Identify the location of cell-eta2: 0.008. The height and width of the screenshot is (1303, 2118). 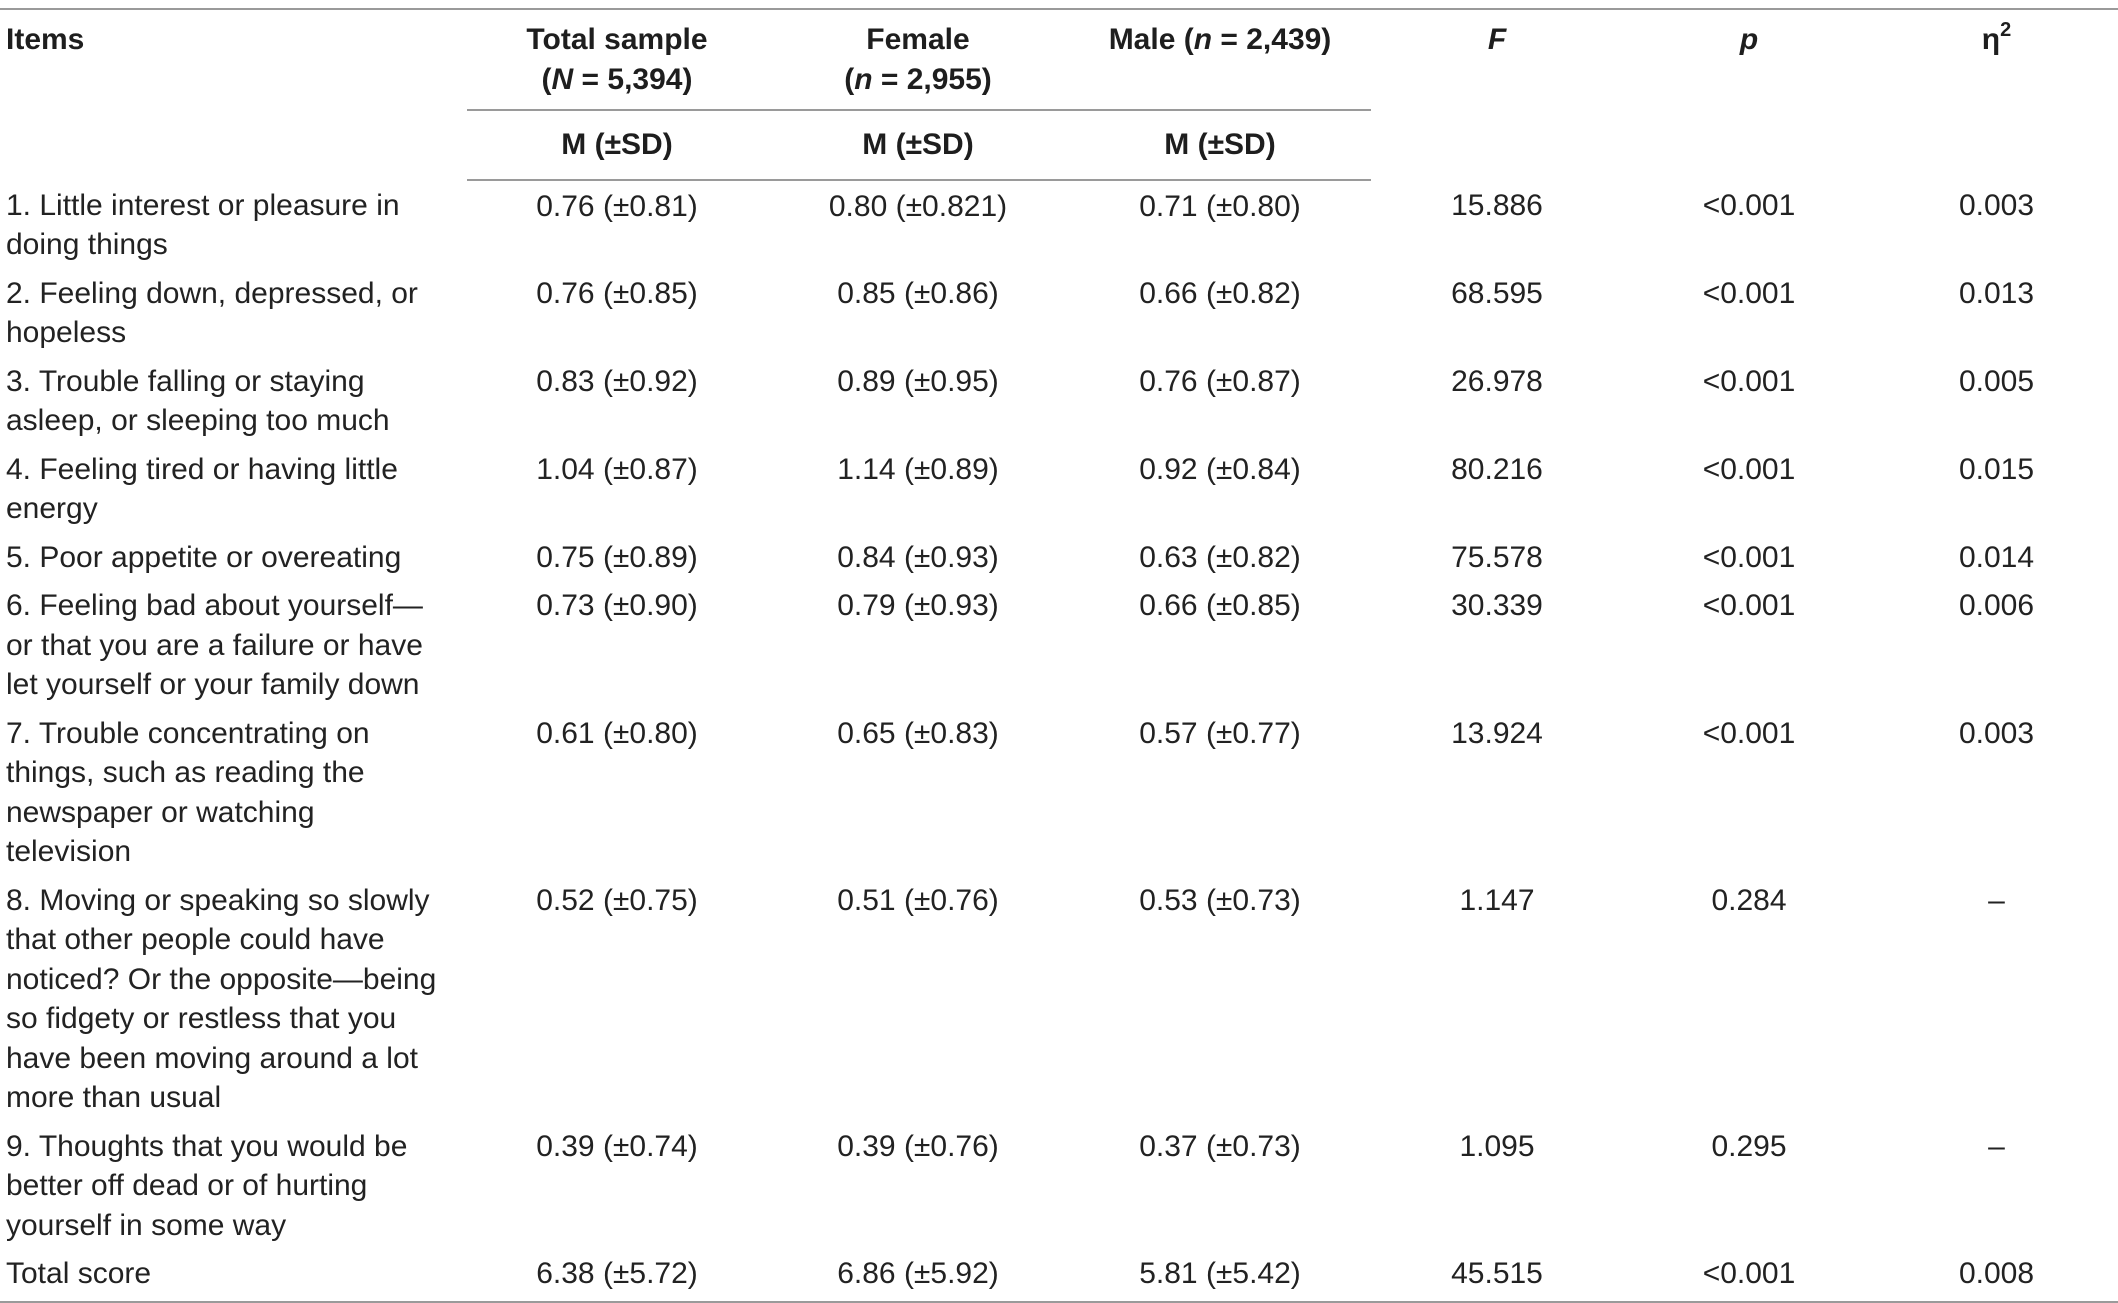
(1996, 1275).